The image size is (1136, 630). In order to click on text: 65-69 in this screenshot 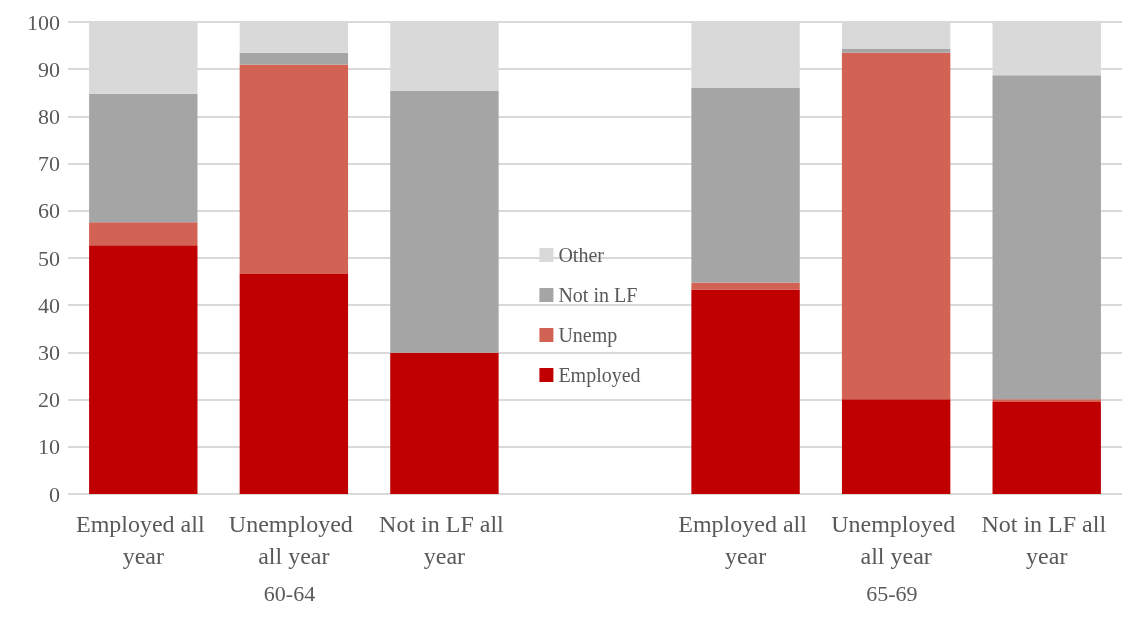, I will do `click(892, 593)`.